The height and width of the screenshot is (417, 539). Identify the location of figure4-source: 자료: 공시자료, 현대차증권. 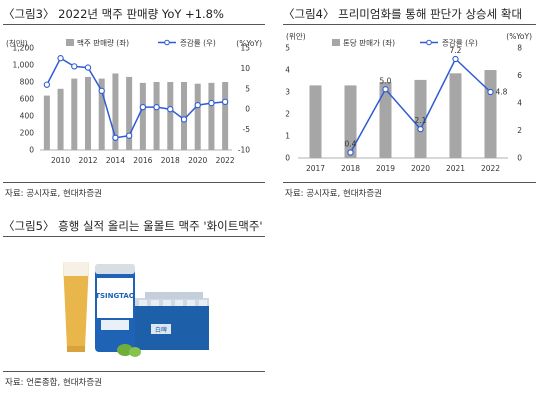
(333, 194).